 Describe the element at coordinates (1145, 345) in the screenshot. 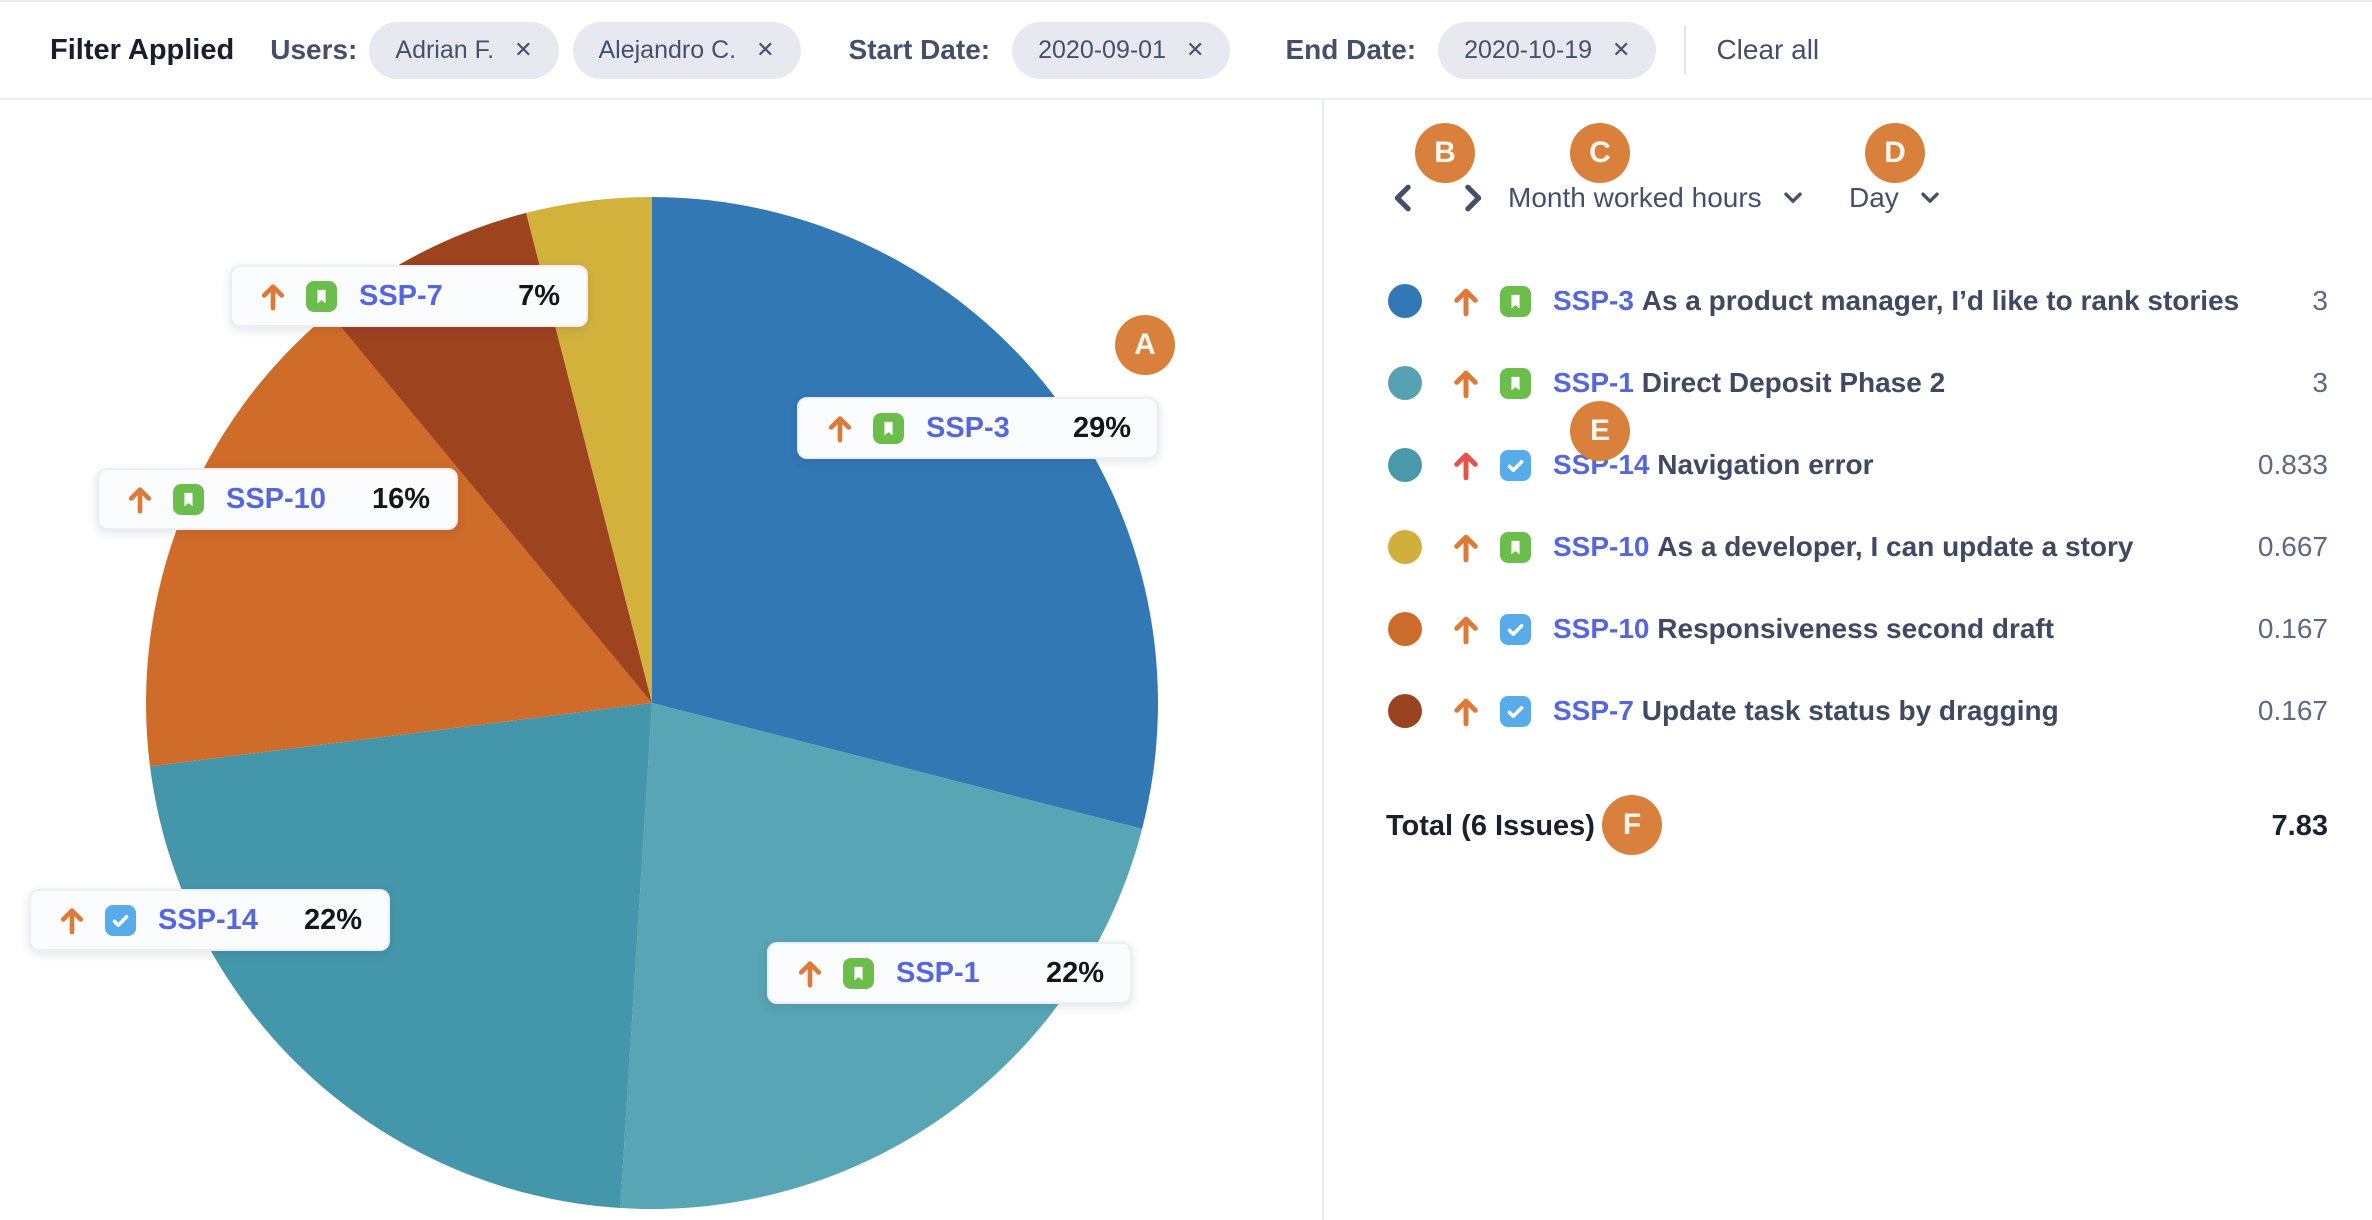

I see `annotation-marker-a: A` at that location.